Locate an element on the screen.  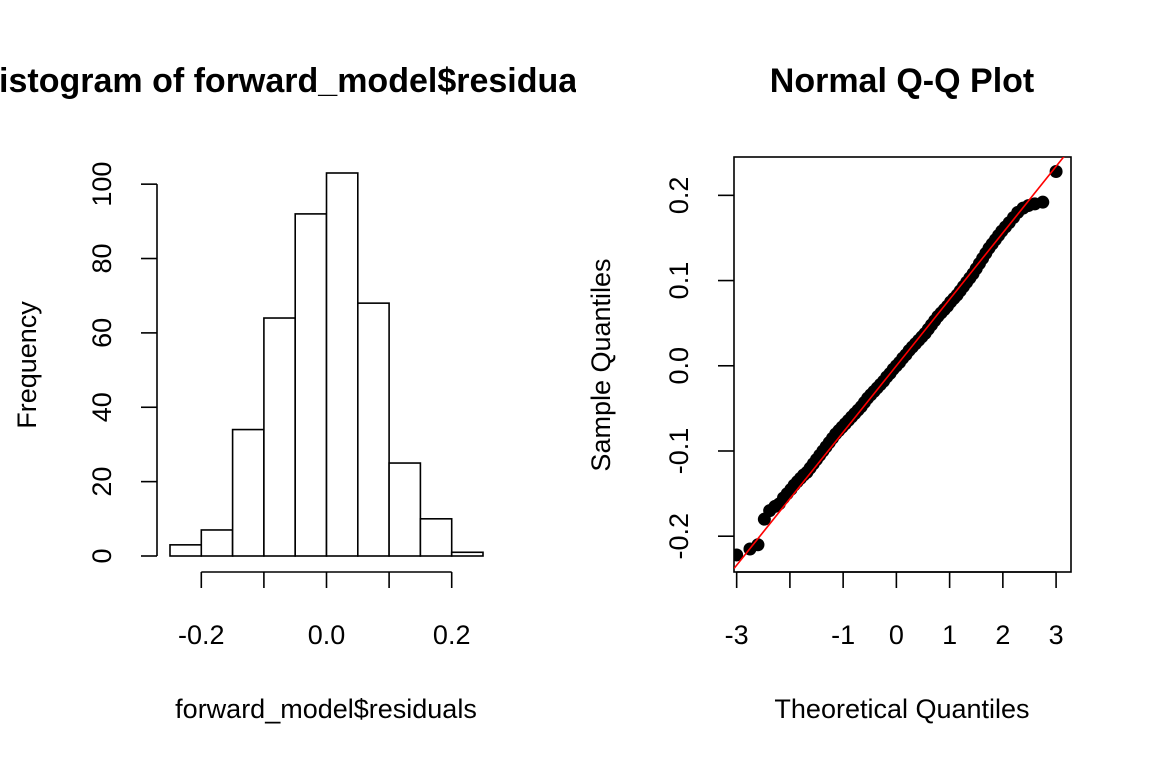
histogram-title: Histogram of forward_model$residuals is located at coordinates (303, 81).